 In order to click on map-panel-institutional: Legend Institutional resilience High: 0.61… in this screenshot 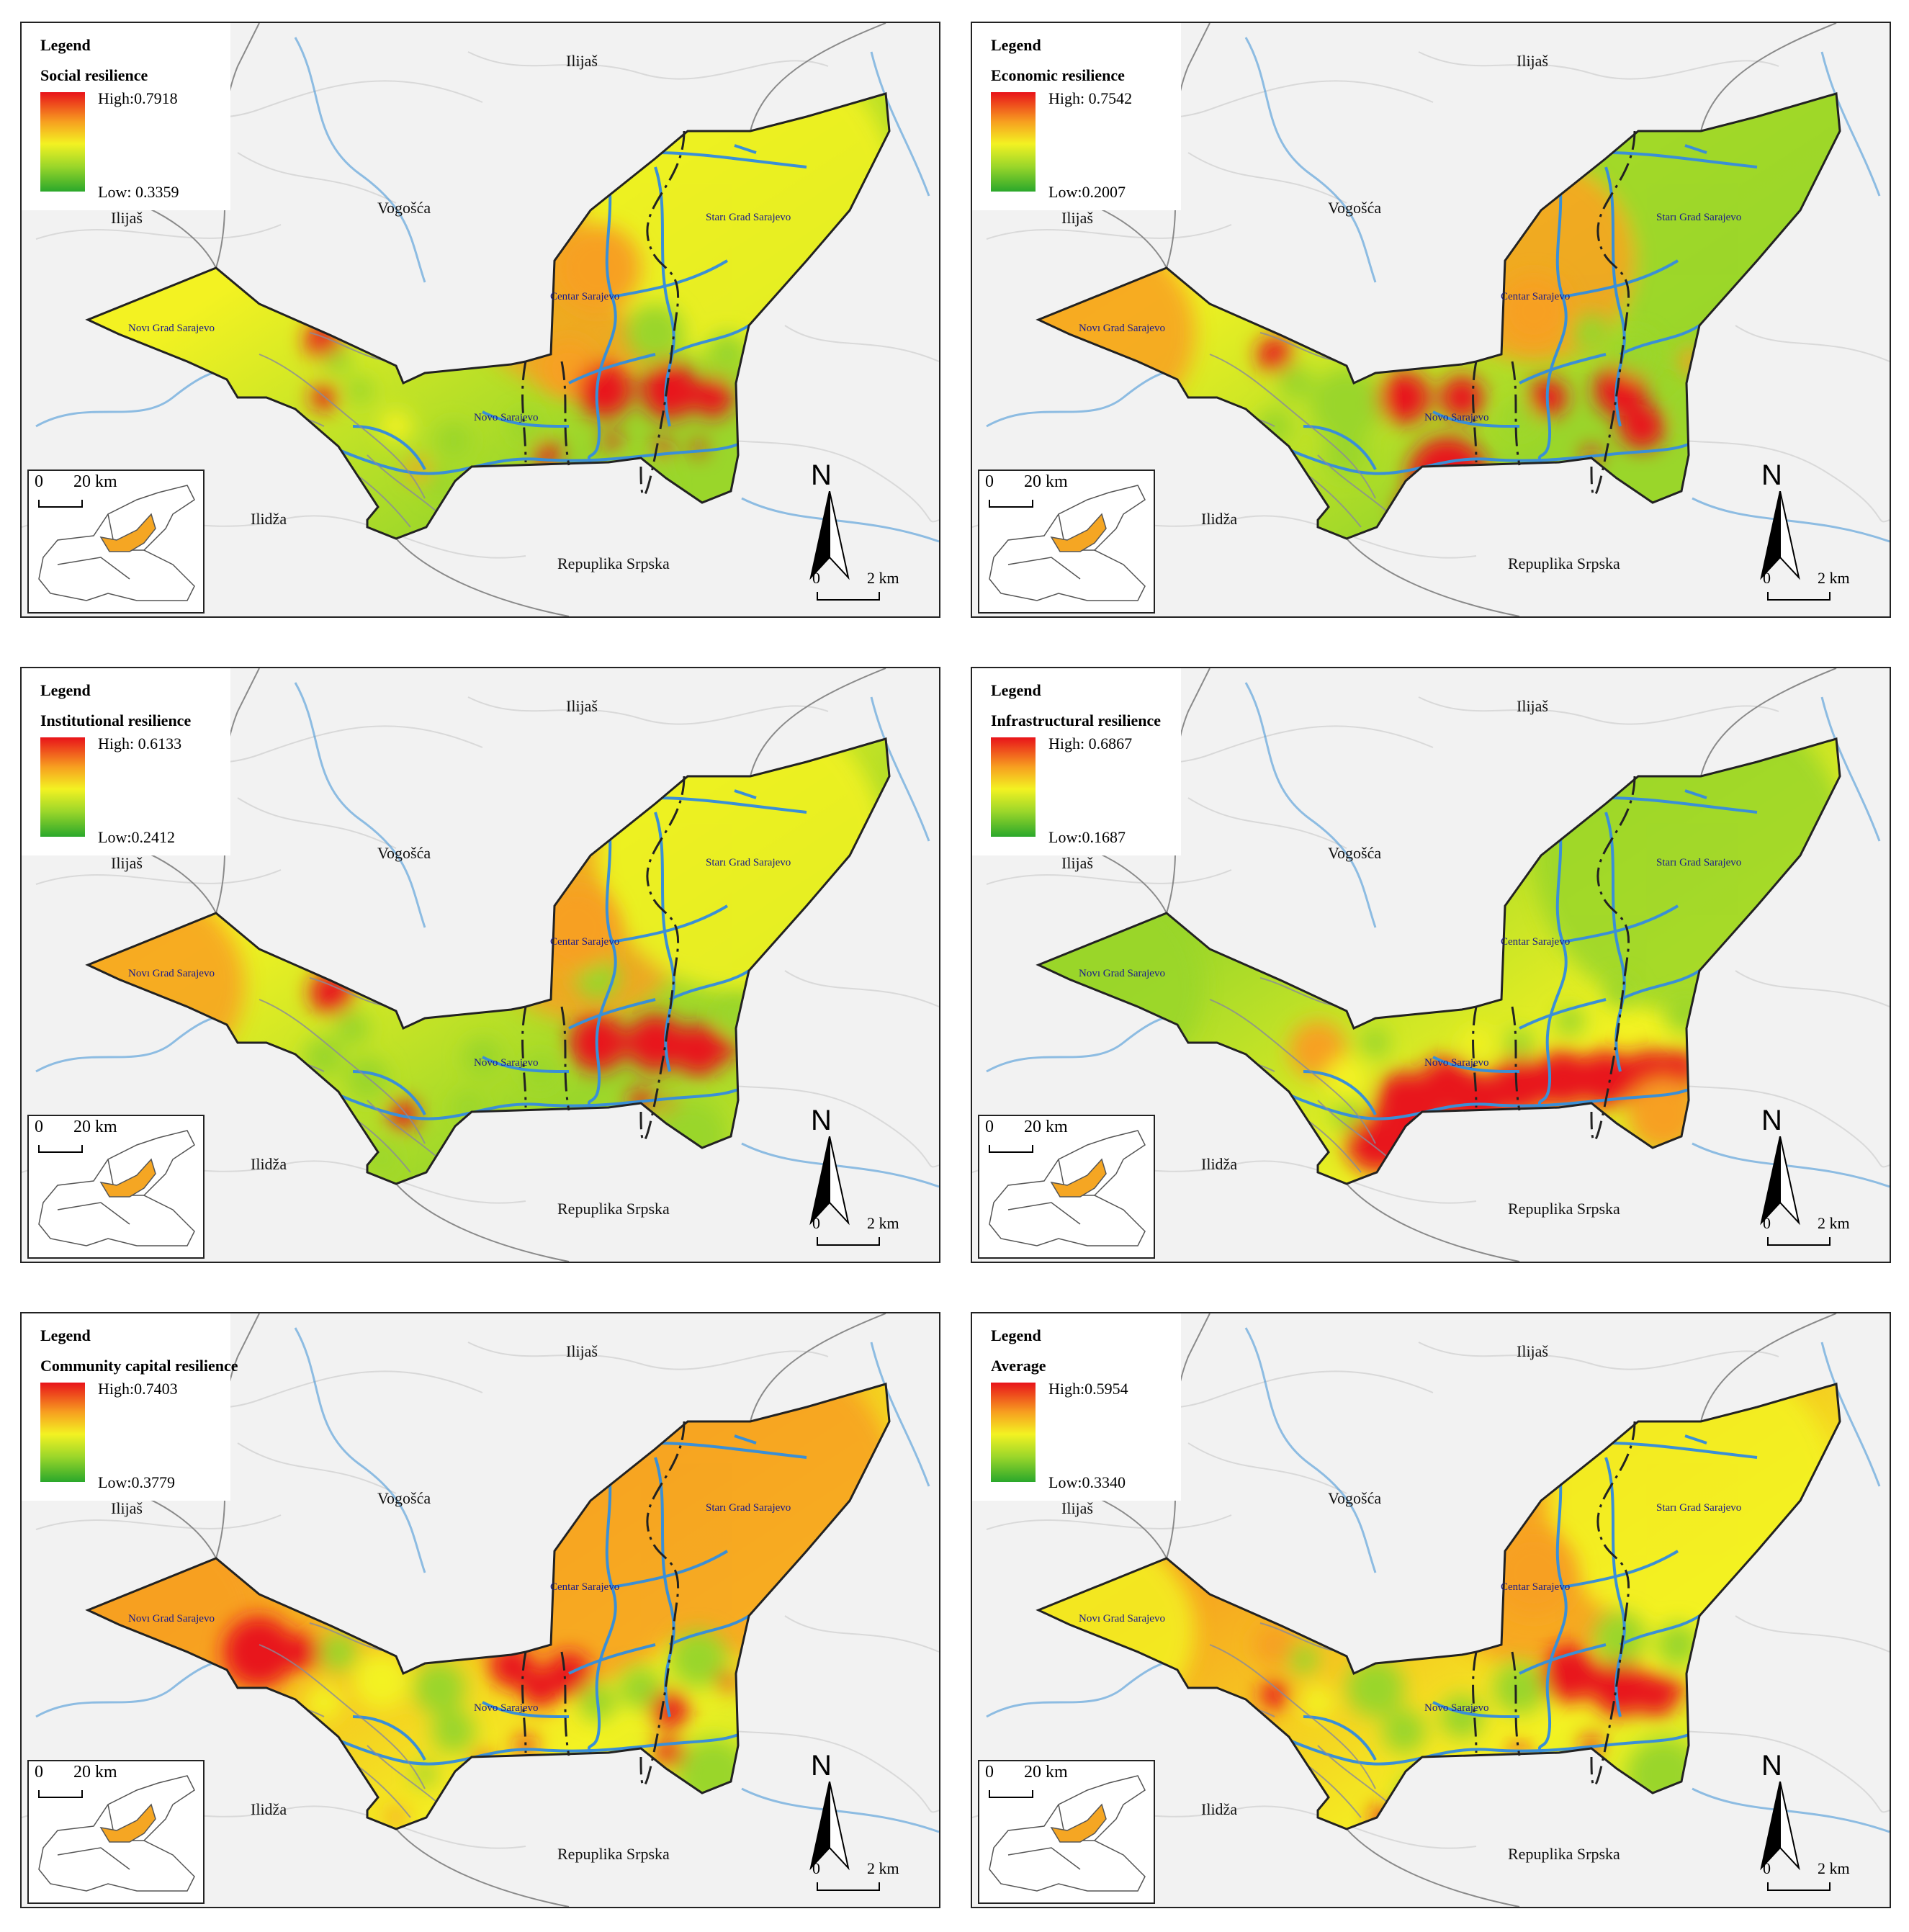, I will do `click(480, 965)`.